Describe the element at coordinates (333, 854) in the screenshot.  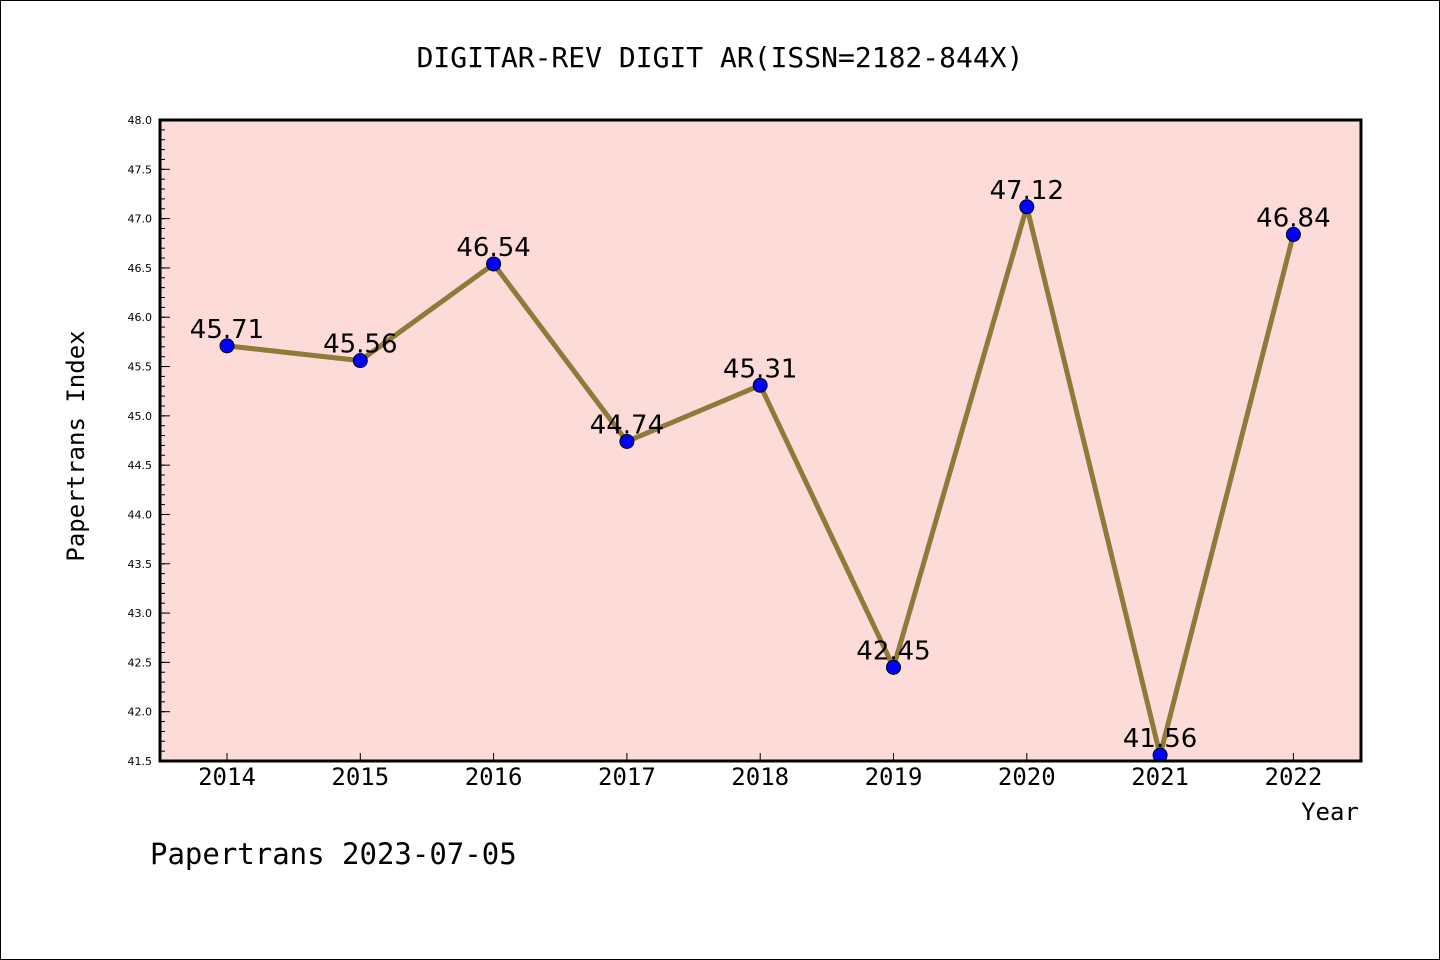
I see `footer-text: Papertrans 2023-07-05` at that location.